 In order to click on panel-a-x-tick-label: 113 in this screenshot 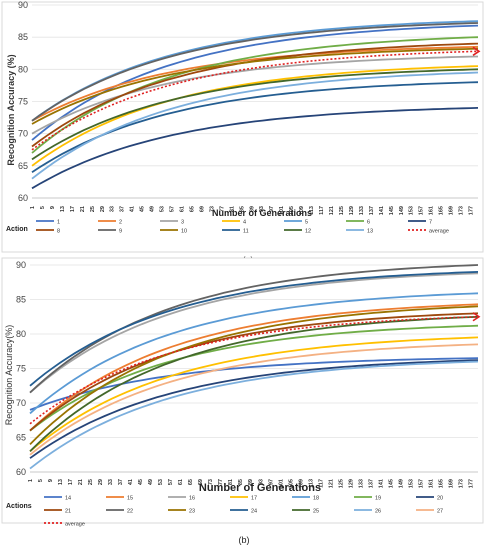, I will do `click(312, 210)`.